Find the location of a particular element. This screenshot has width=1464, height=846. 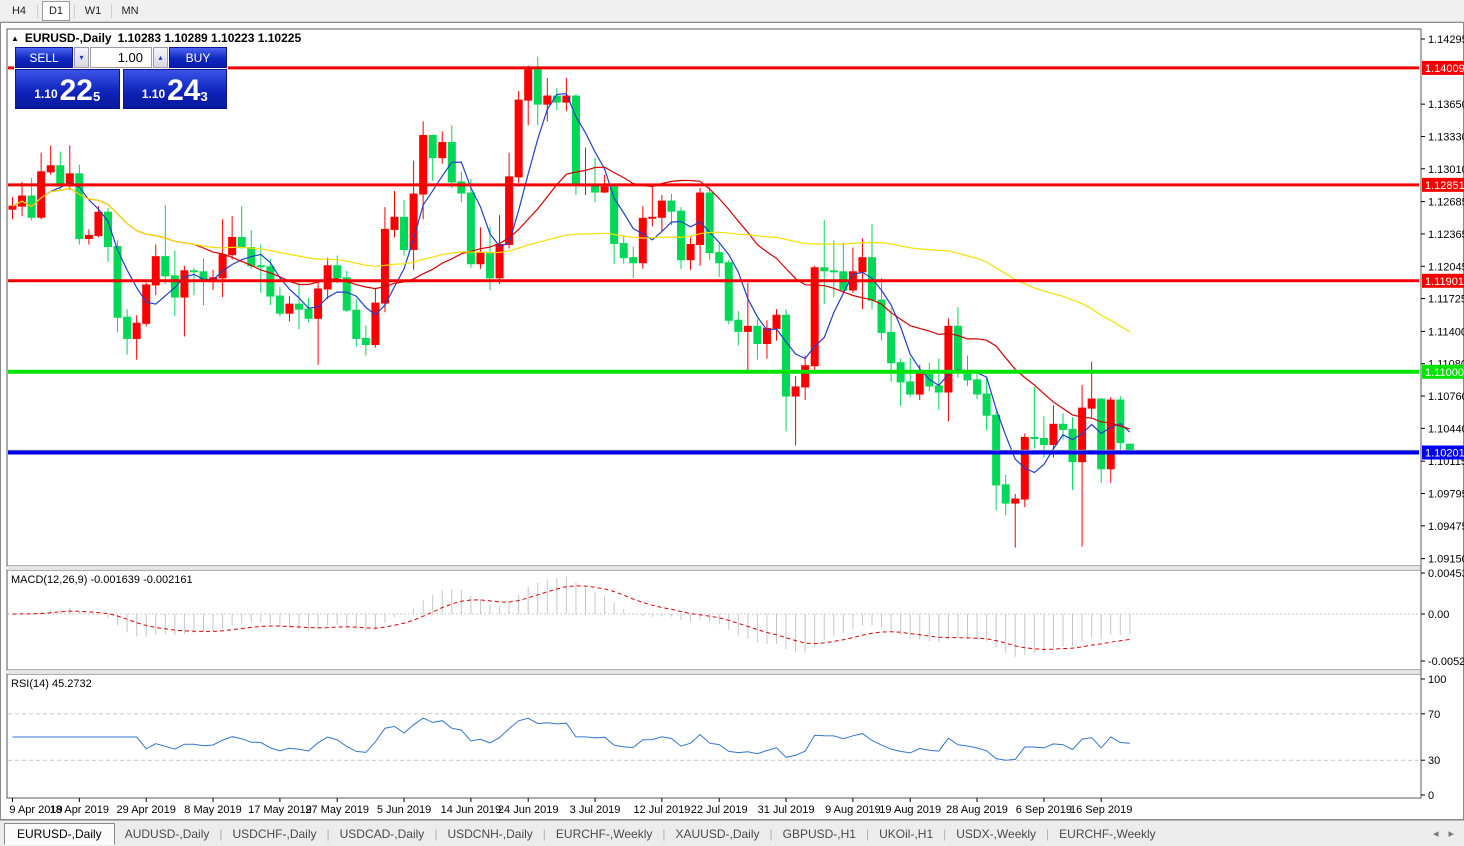

date-tick-label: 31 Jul 2019 is located at coordinates (786, 810).